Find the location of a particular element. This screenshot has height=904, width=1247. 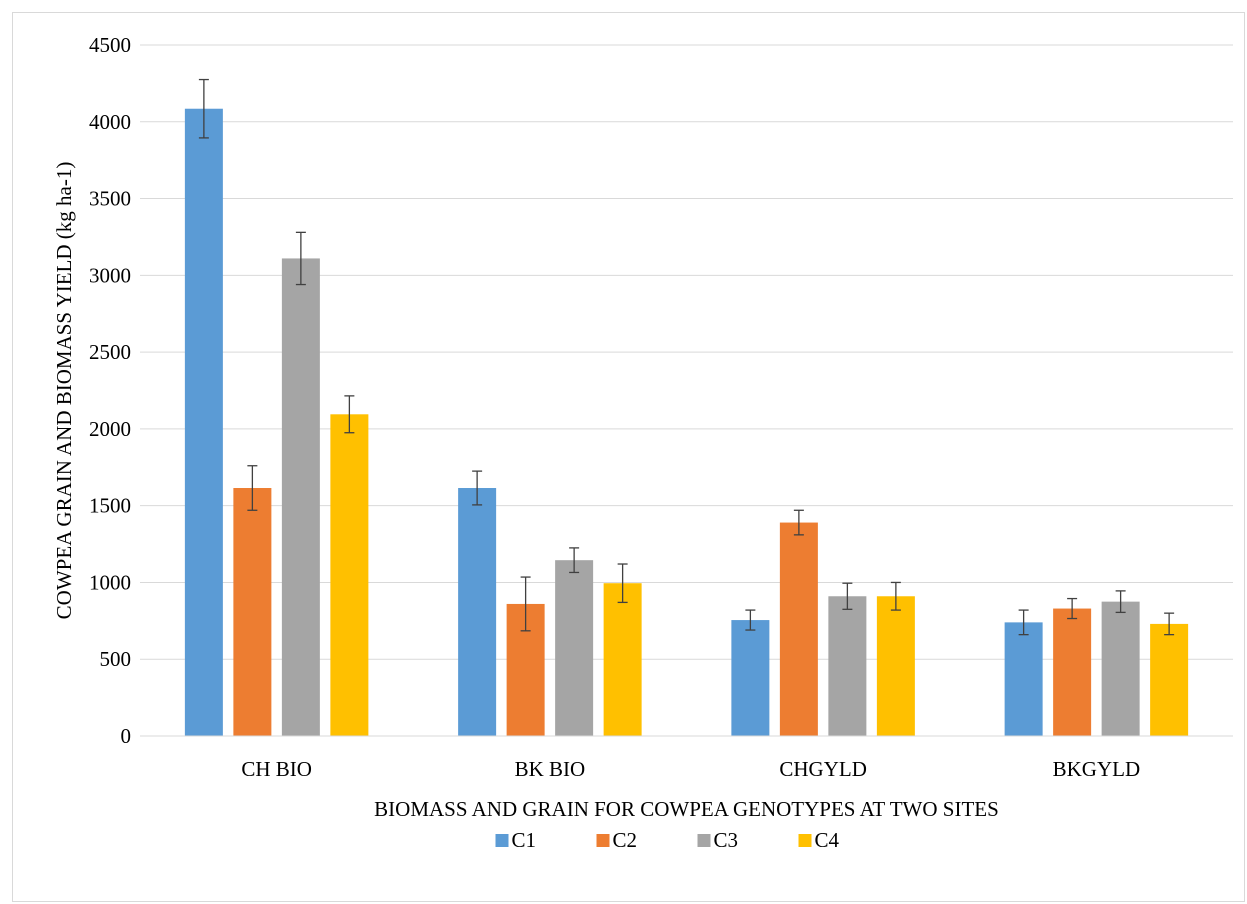

y-tick-label: 0 is located at coordinates (126, 736).